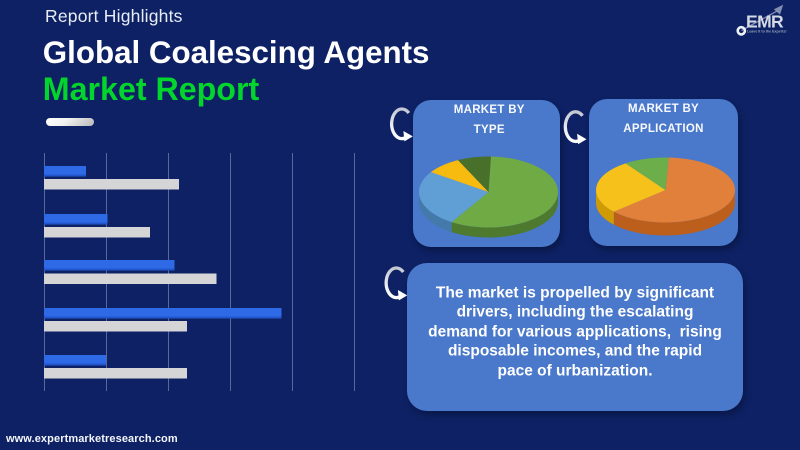 This screenshot has height=450, width=800. I want to click on svg-text: EMR, so click(765, 22).